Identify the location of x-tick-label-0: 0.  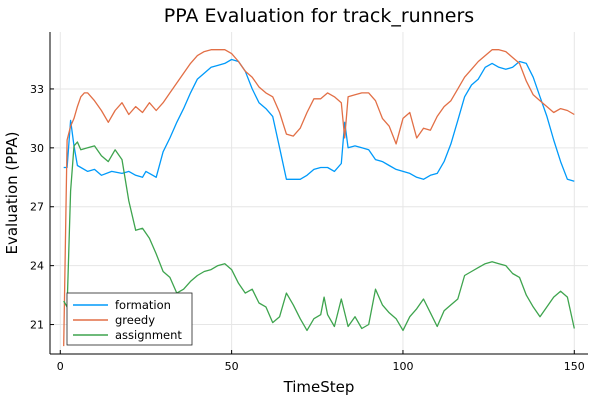
(60, 366).